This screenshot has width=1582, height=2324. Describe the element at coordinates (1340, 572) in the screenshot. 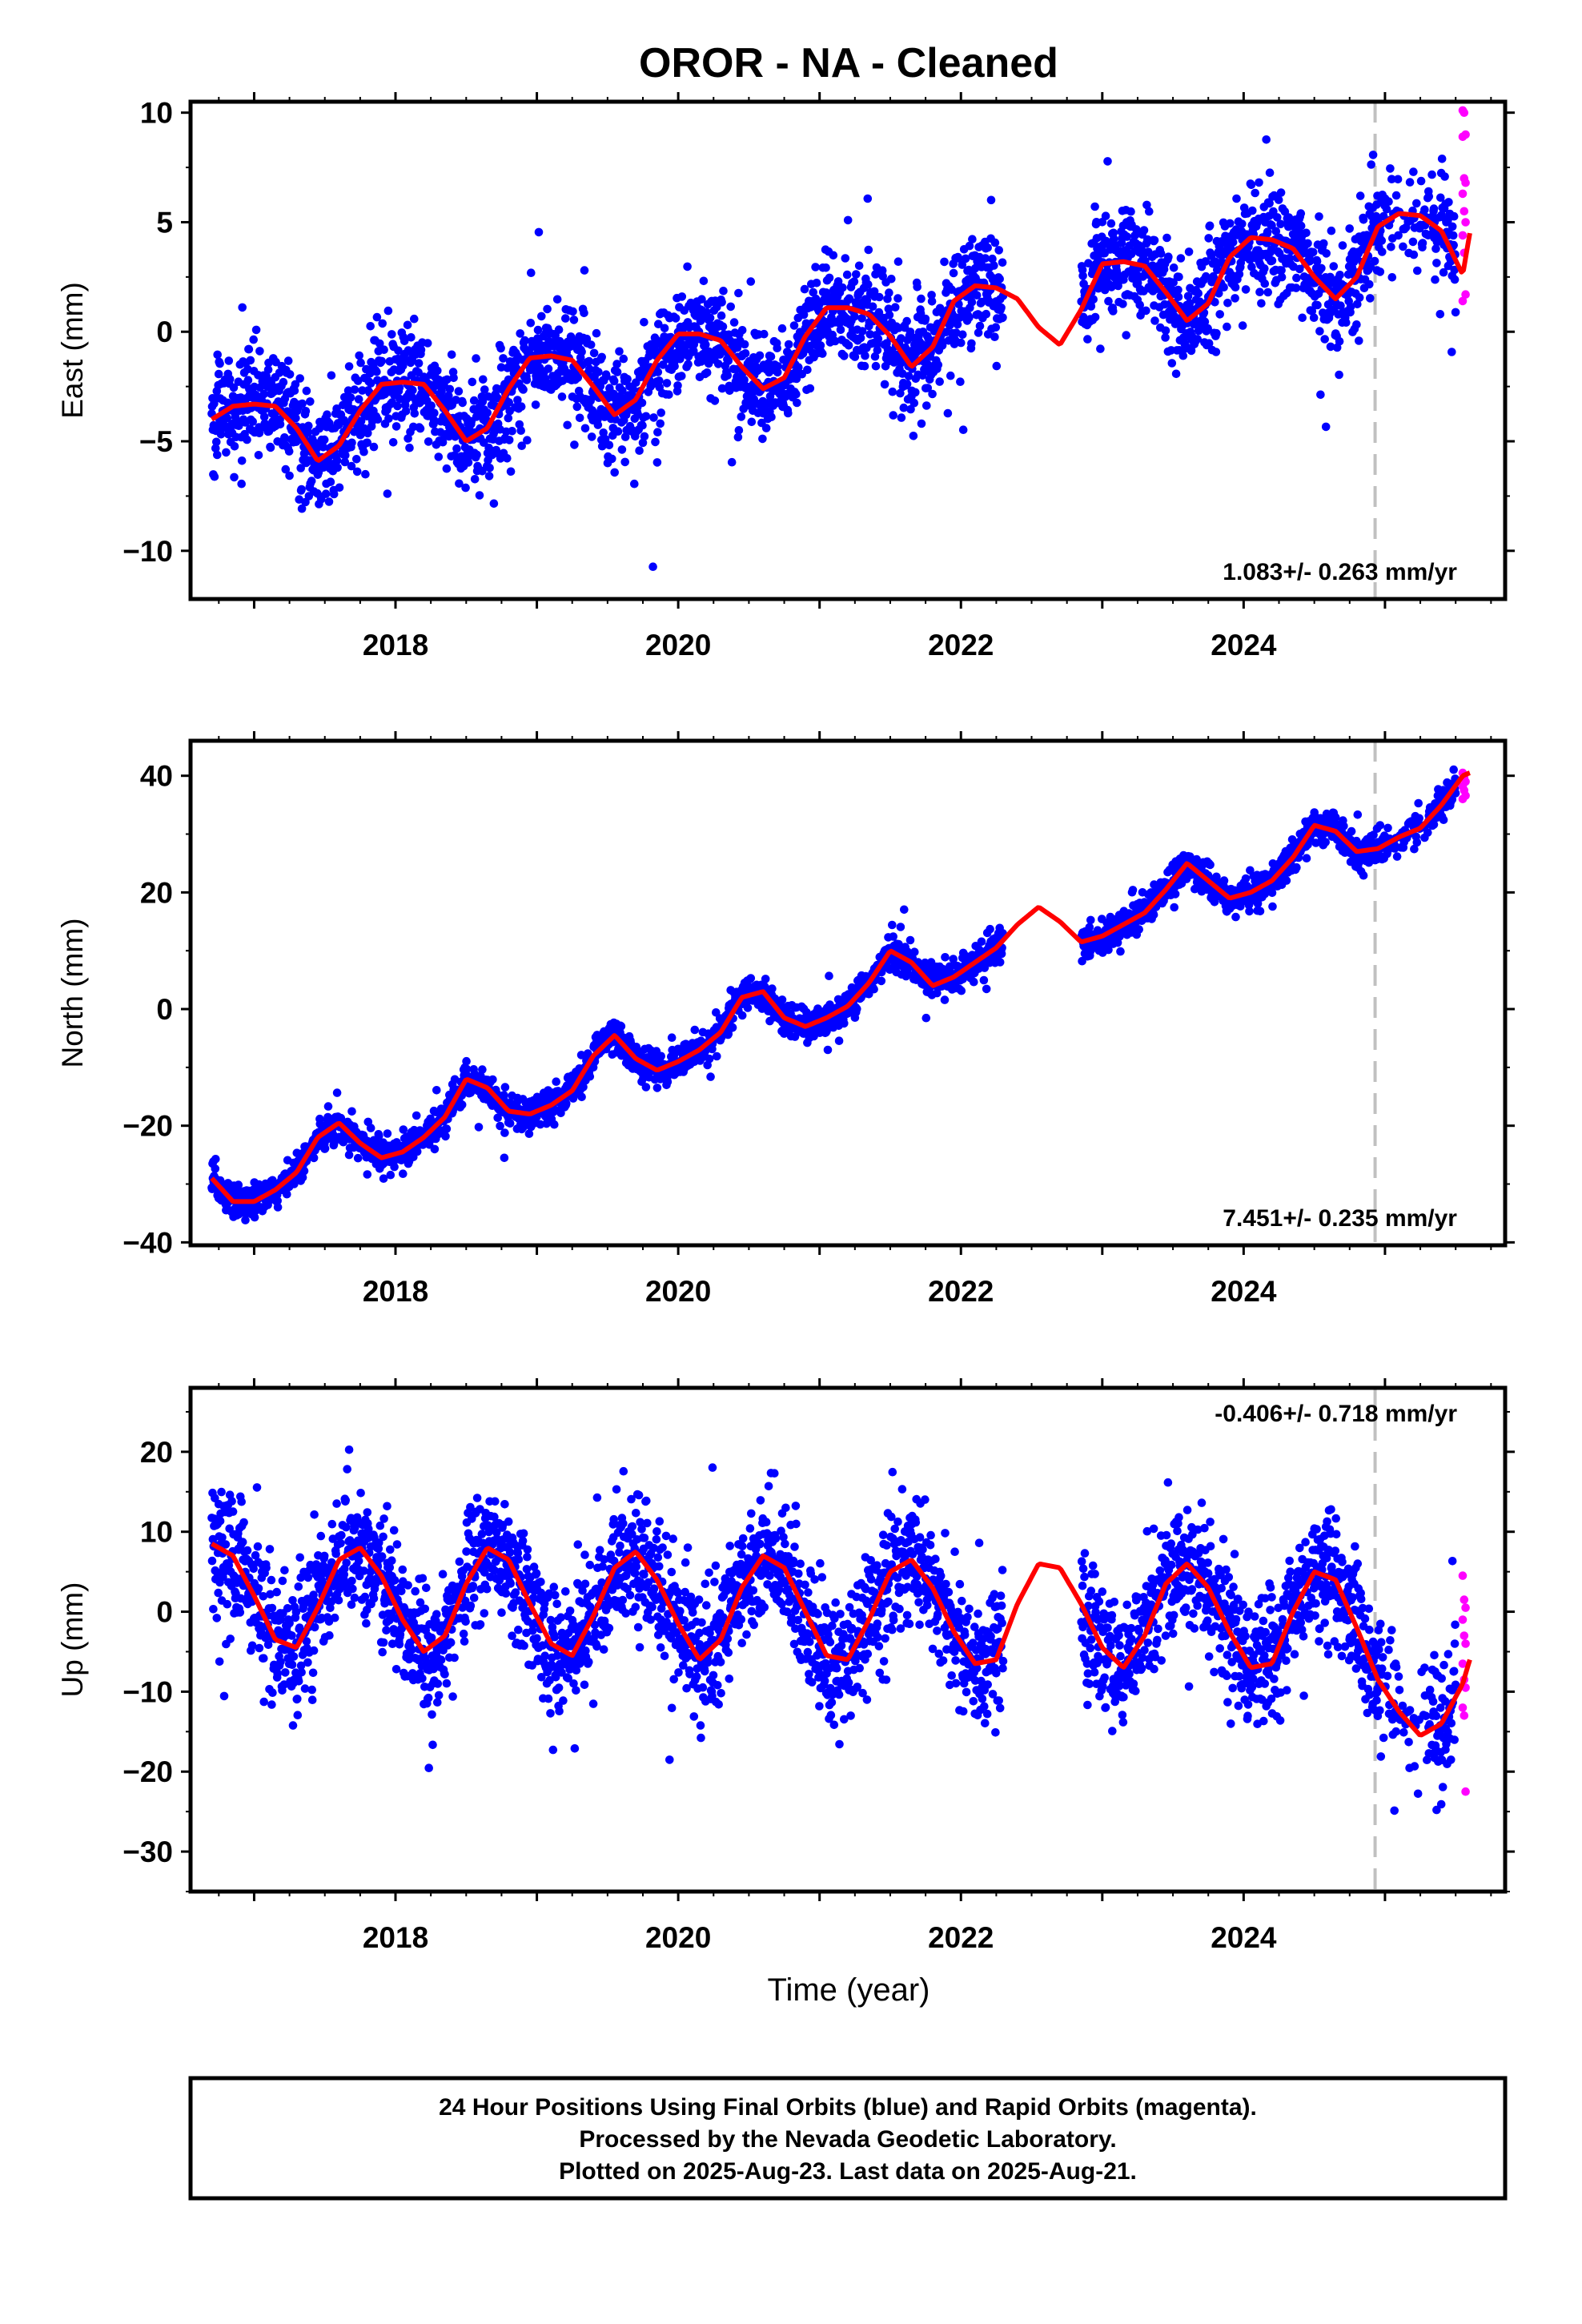

I see `velocity-label: 1.083+/- 0.263 mm/yr` at that location.